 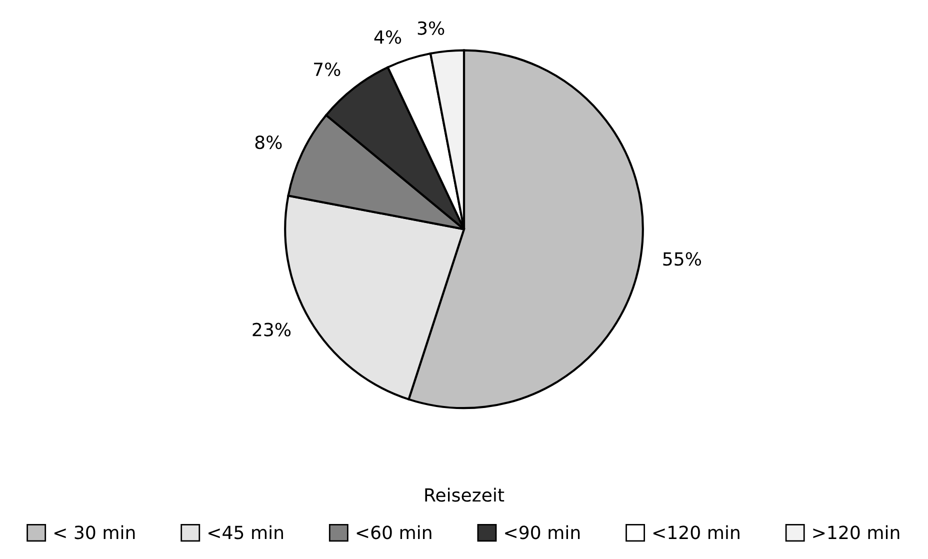 I want to click on legend-label: <120 min, so click(x=696, y=532).